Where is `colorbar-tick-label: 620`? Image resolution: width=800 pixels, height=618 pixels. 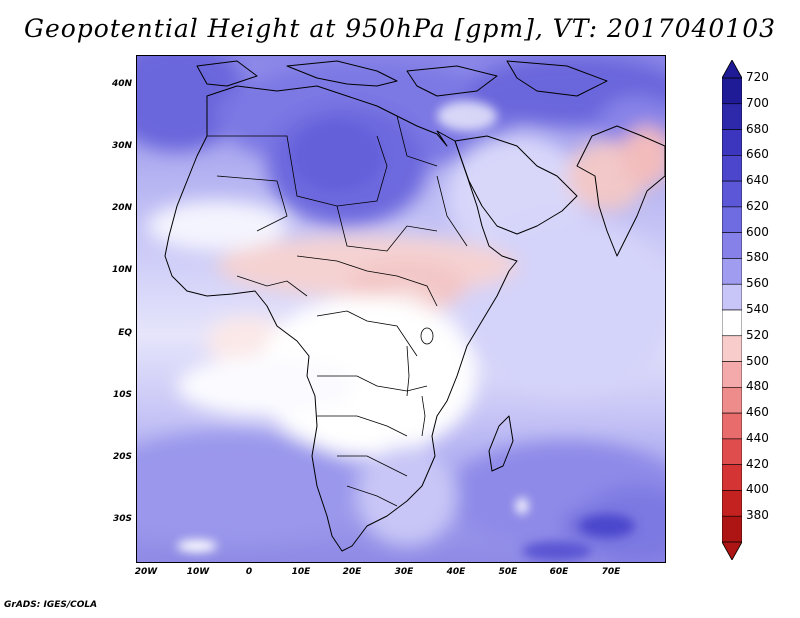 colorbar-tick-label: 620 is located at coordinates (757, 205).